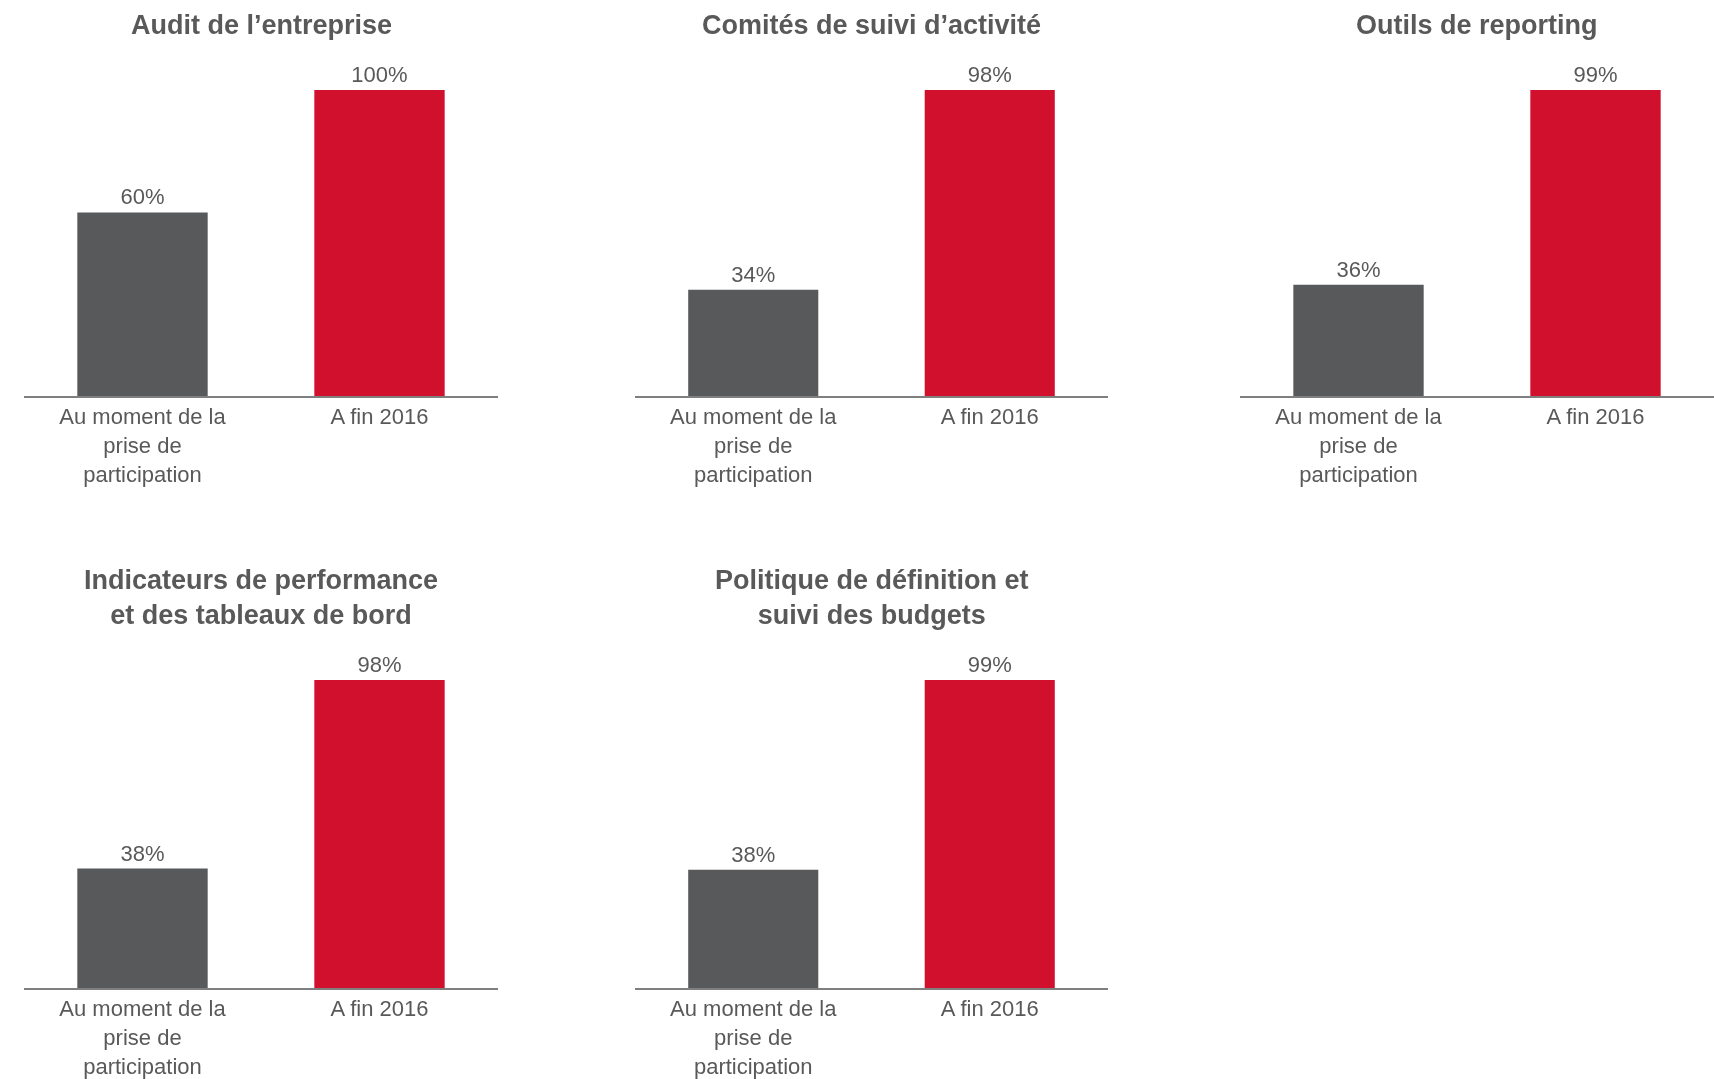  What do you see at coordinates (872, 25) in the screenshot?
I see `chart-title: Comités de suivi d’activité` at bounding box center [872, 25].